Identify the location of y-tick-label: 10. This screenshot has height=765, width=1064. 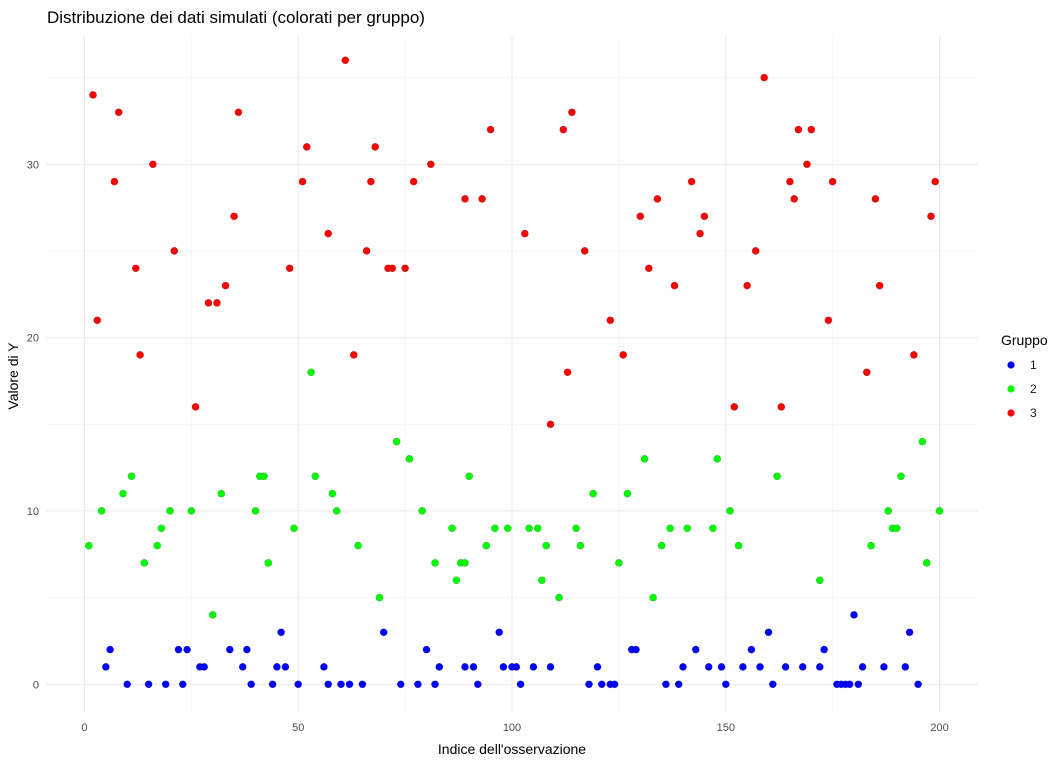
(33, 512).